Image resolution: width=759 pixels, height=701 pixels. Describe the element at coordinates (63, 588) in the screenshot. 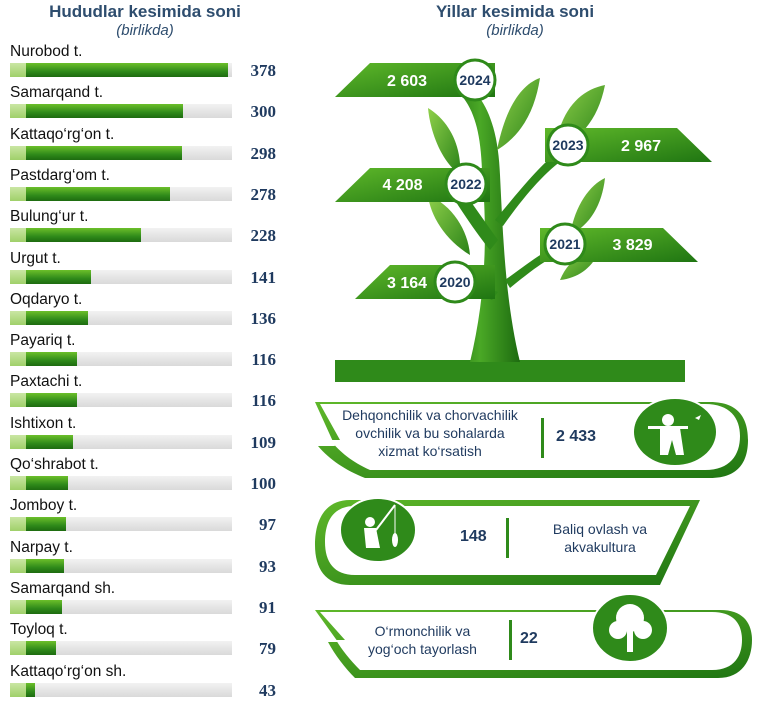

I see `region-label: Samarqand sh.` at that location.